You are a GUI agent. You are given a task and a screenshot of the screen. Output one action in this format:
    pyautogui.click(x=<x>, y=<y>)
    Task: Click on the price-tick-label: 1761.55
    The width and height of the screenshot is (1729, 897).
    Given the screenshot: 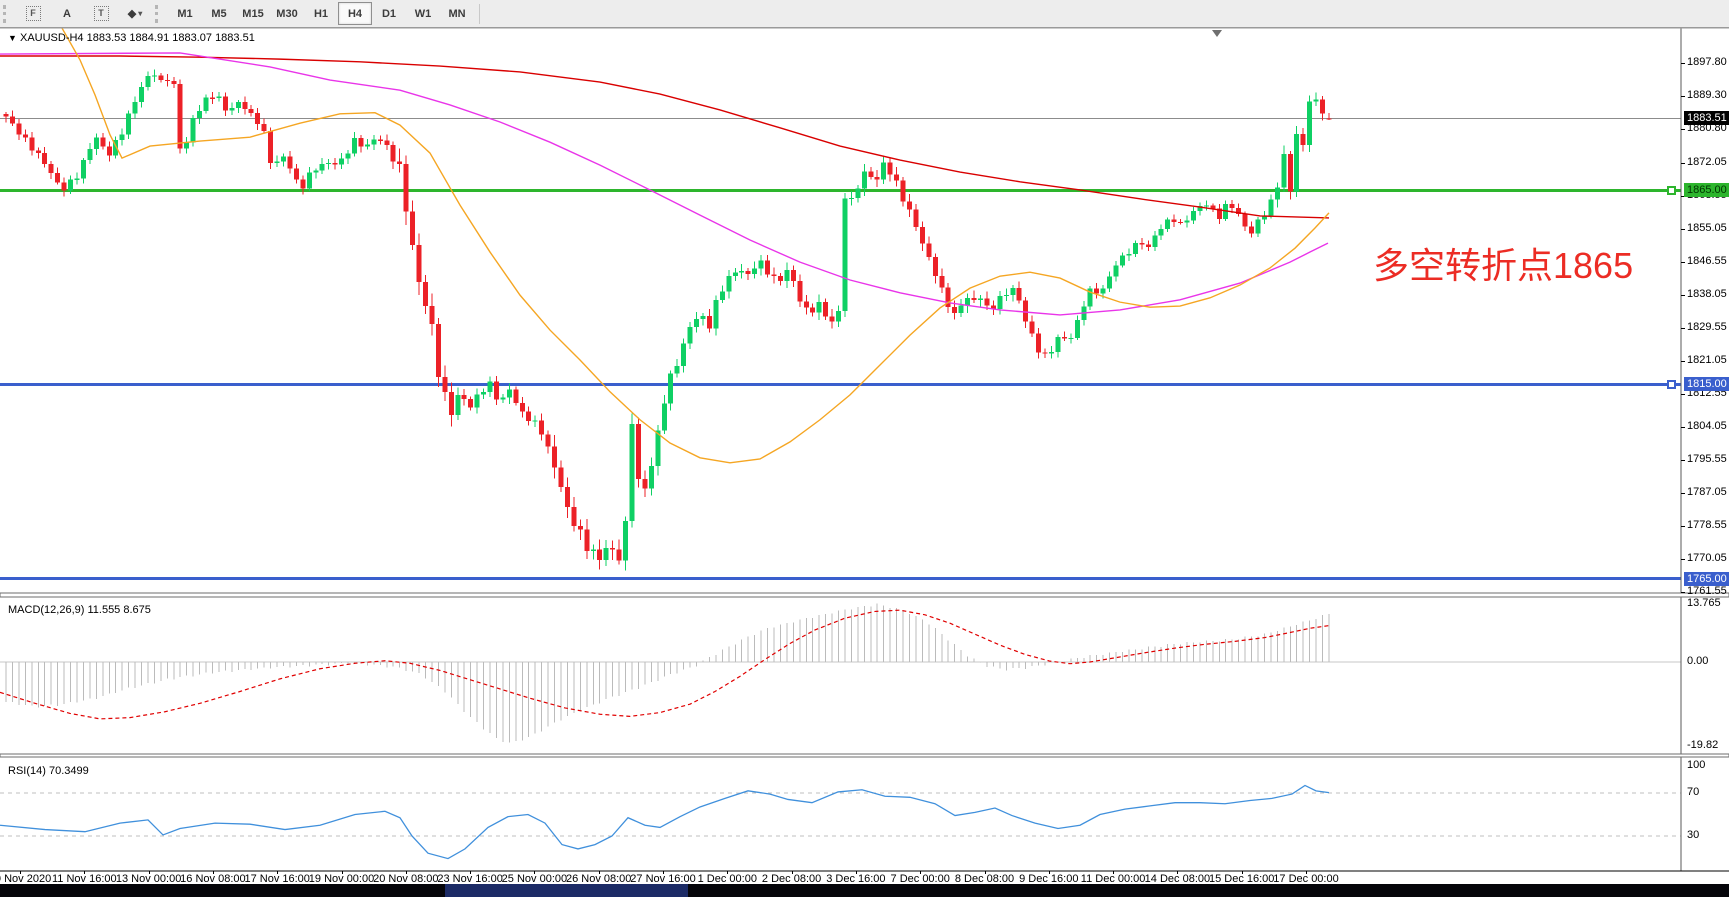 What is the action you would take?
    pyautogui.click(x=1707, y=590)
    